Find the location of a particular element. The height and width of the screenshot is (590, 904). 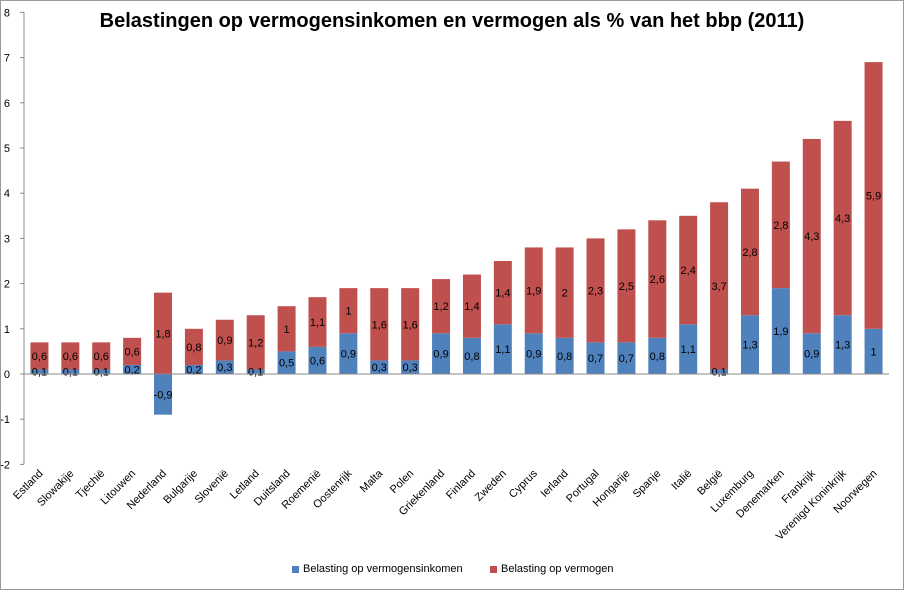

y-tick-label: -2 is located at coordinates (5, 465).